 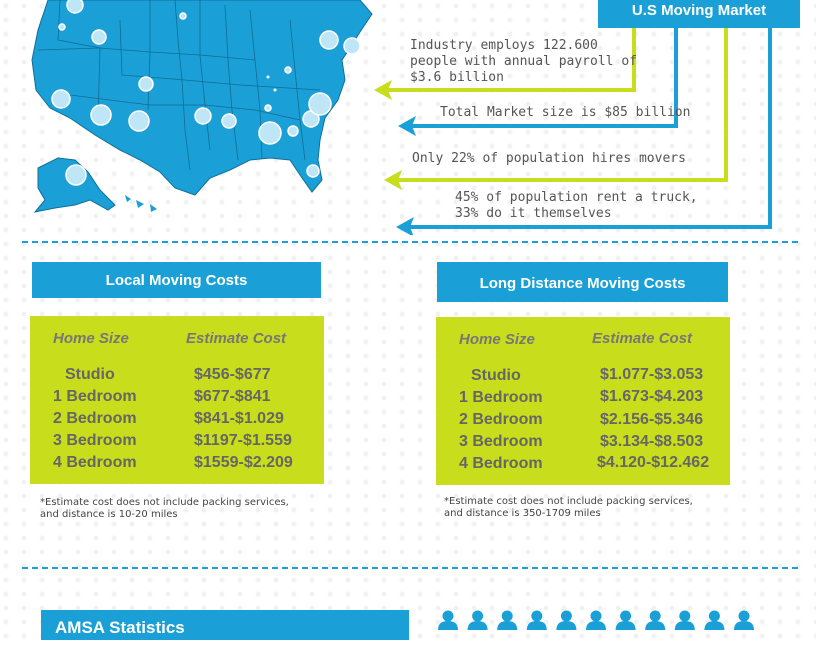 What do you see at coordinates (225, 625) in the screenshot?
I see `amsa-title: AMSA Statistics` at bounding box center [225, 625].